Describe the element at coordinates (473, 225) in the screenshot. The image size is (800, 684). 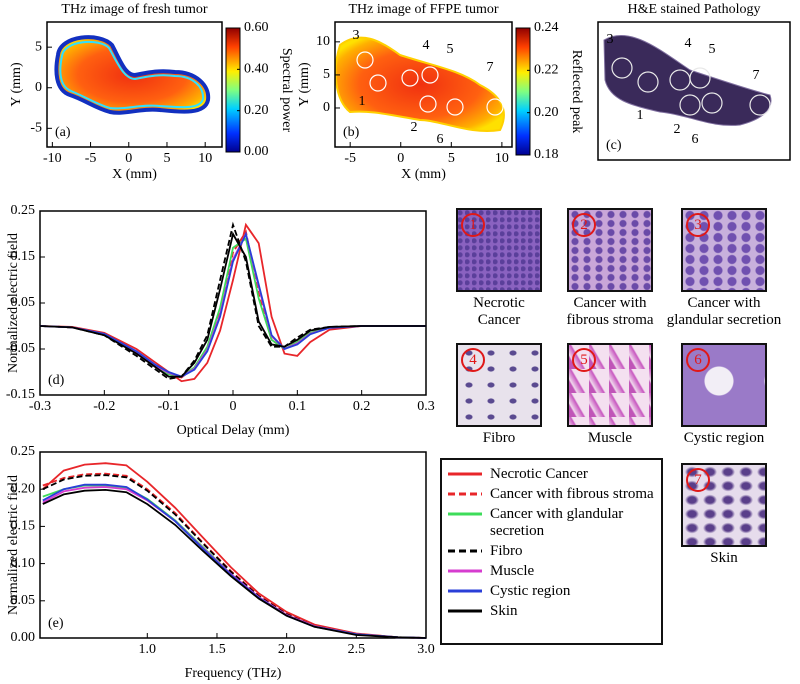
I see `region-number: 1` at that location.